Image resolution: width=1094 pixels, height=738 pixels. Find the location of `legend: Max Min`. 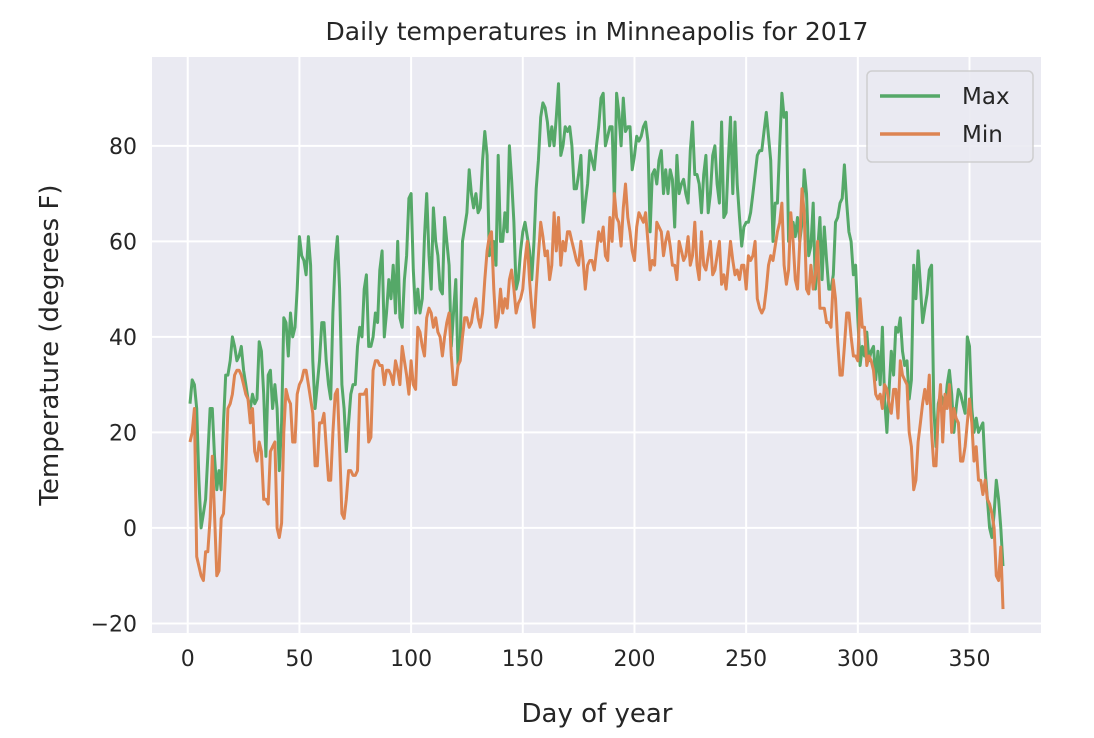

legend: Max Min is located at coordinates (950, 116).